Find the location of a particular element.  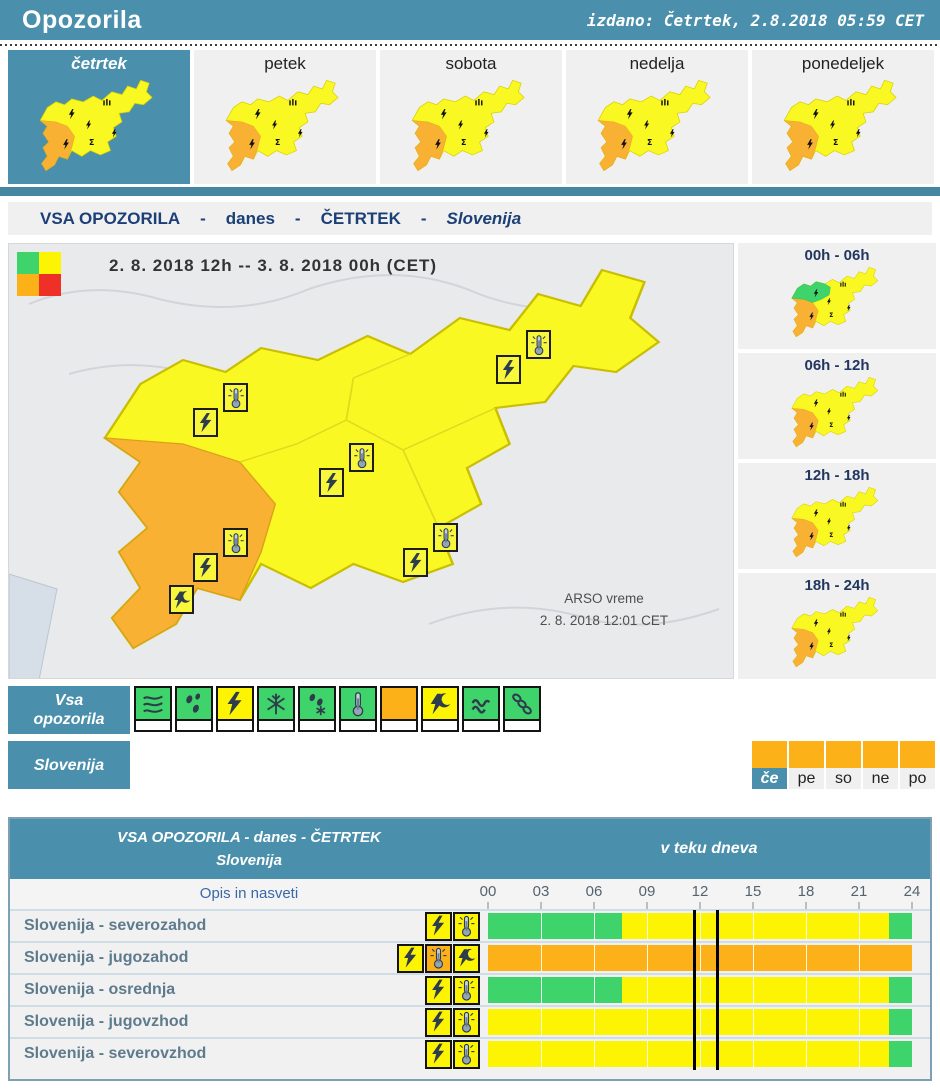

day-tab-sobota: sobota Σ is located at coordinates (471, 117).